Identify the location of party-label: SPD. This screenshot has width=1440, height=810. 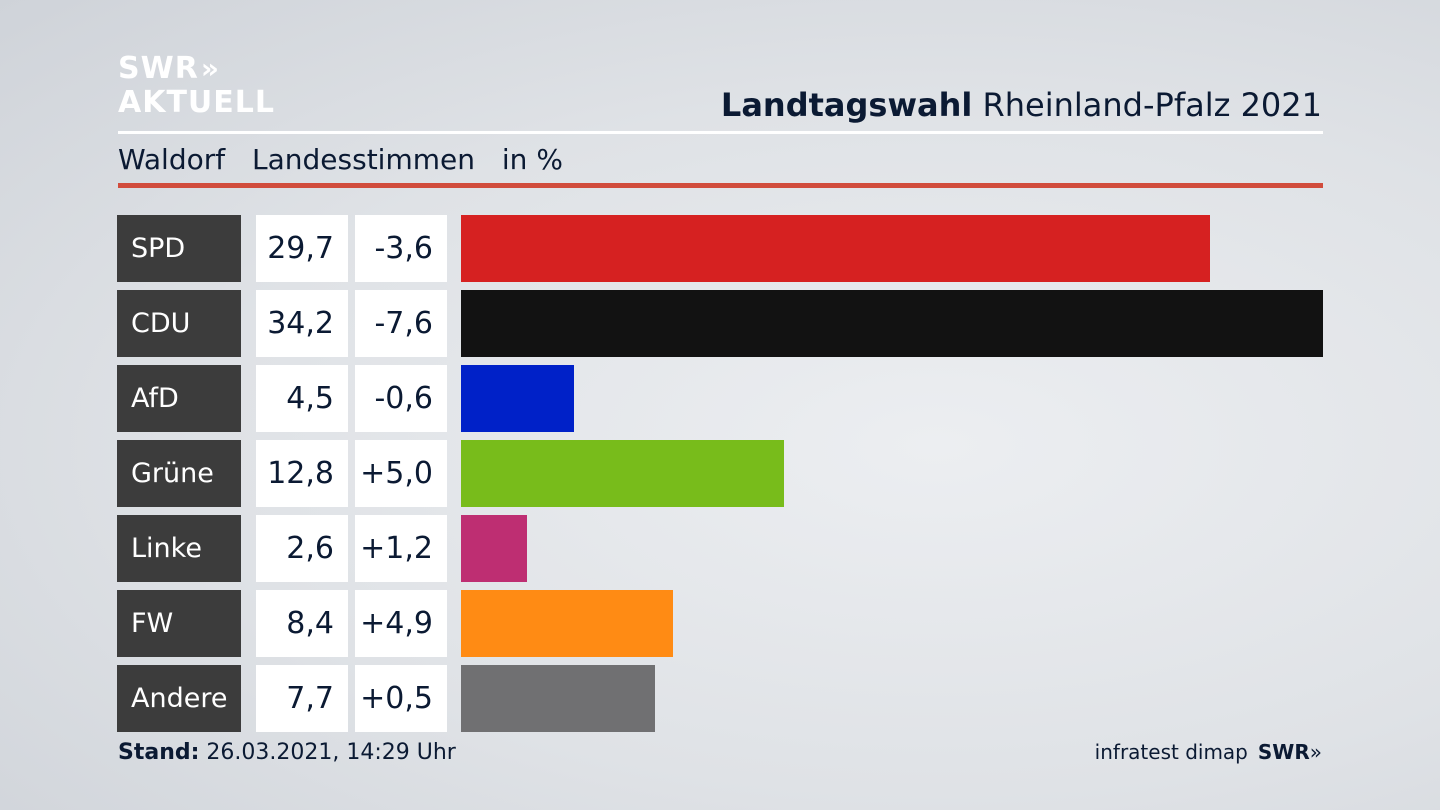
(179, 248).